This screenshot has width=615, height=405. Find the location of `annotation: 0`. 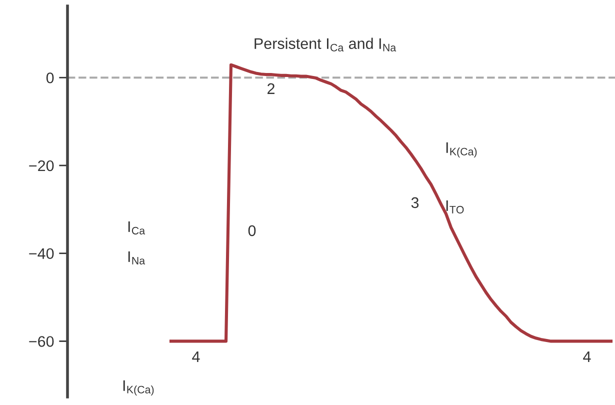

annotation: 0 is located at coordinates (252, 230).